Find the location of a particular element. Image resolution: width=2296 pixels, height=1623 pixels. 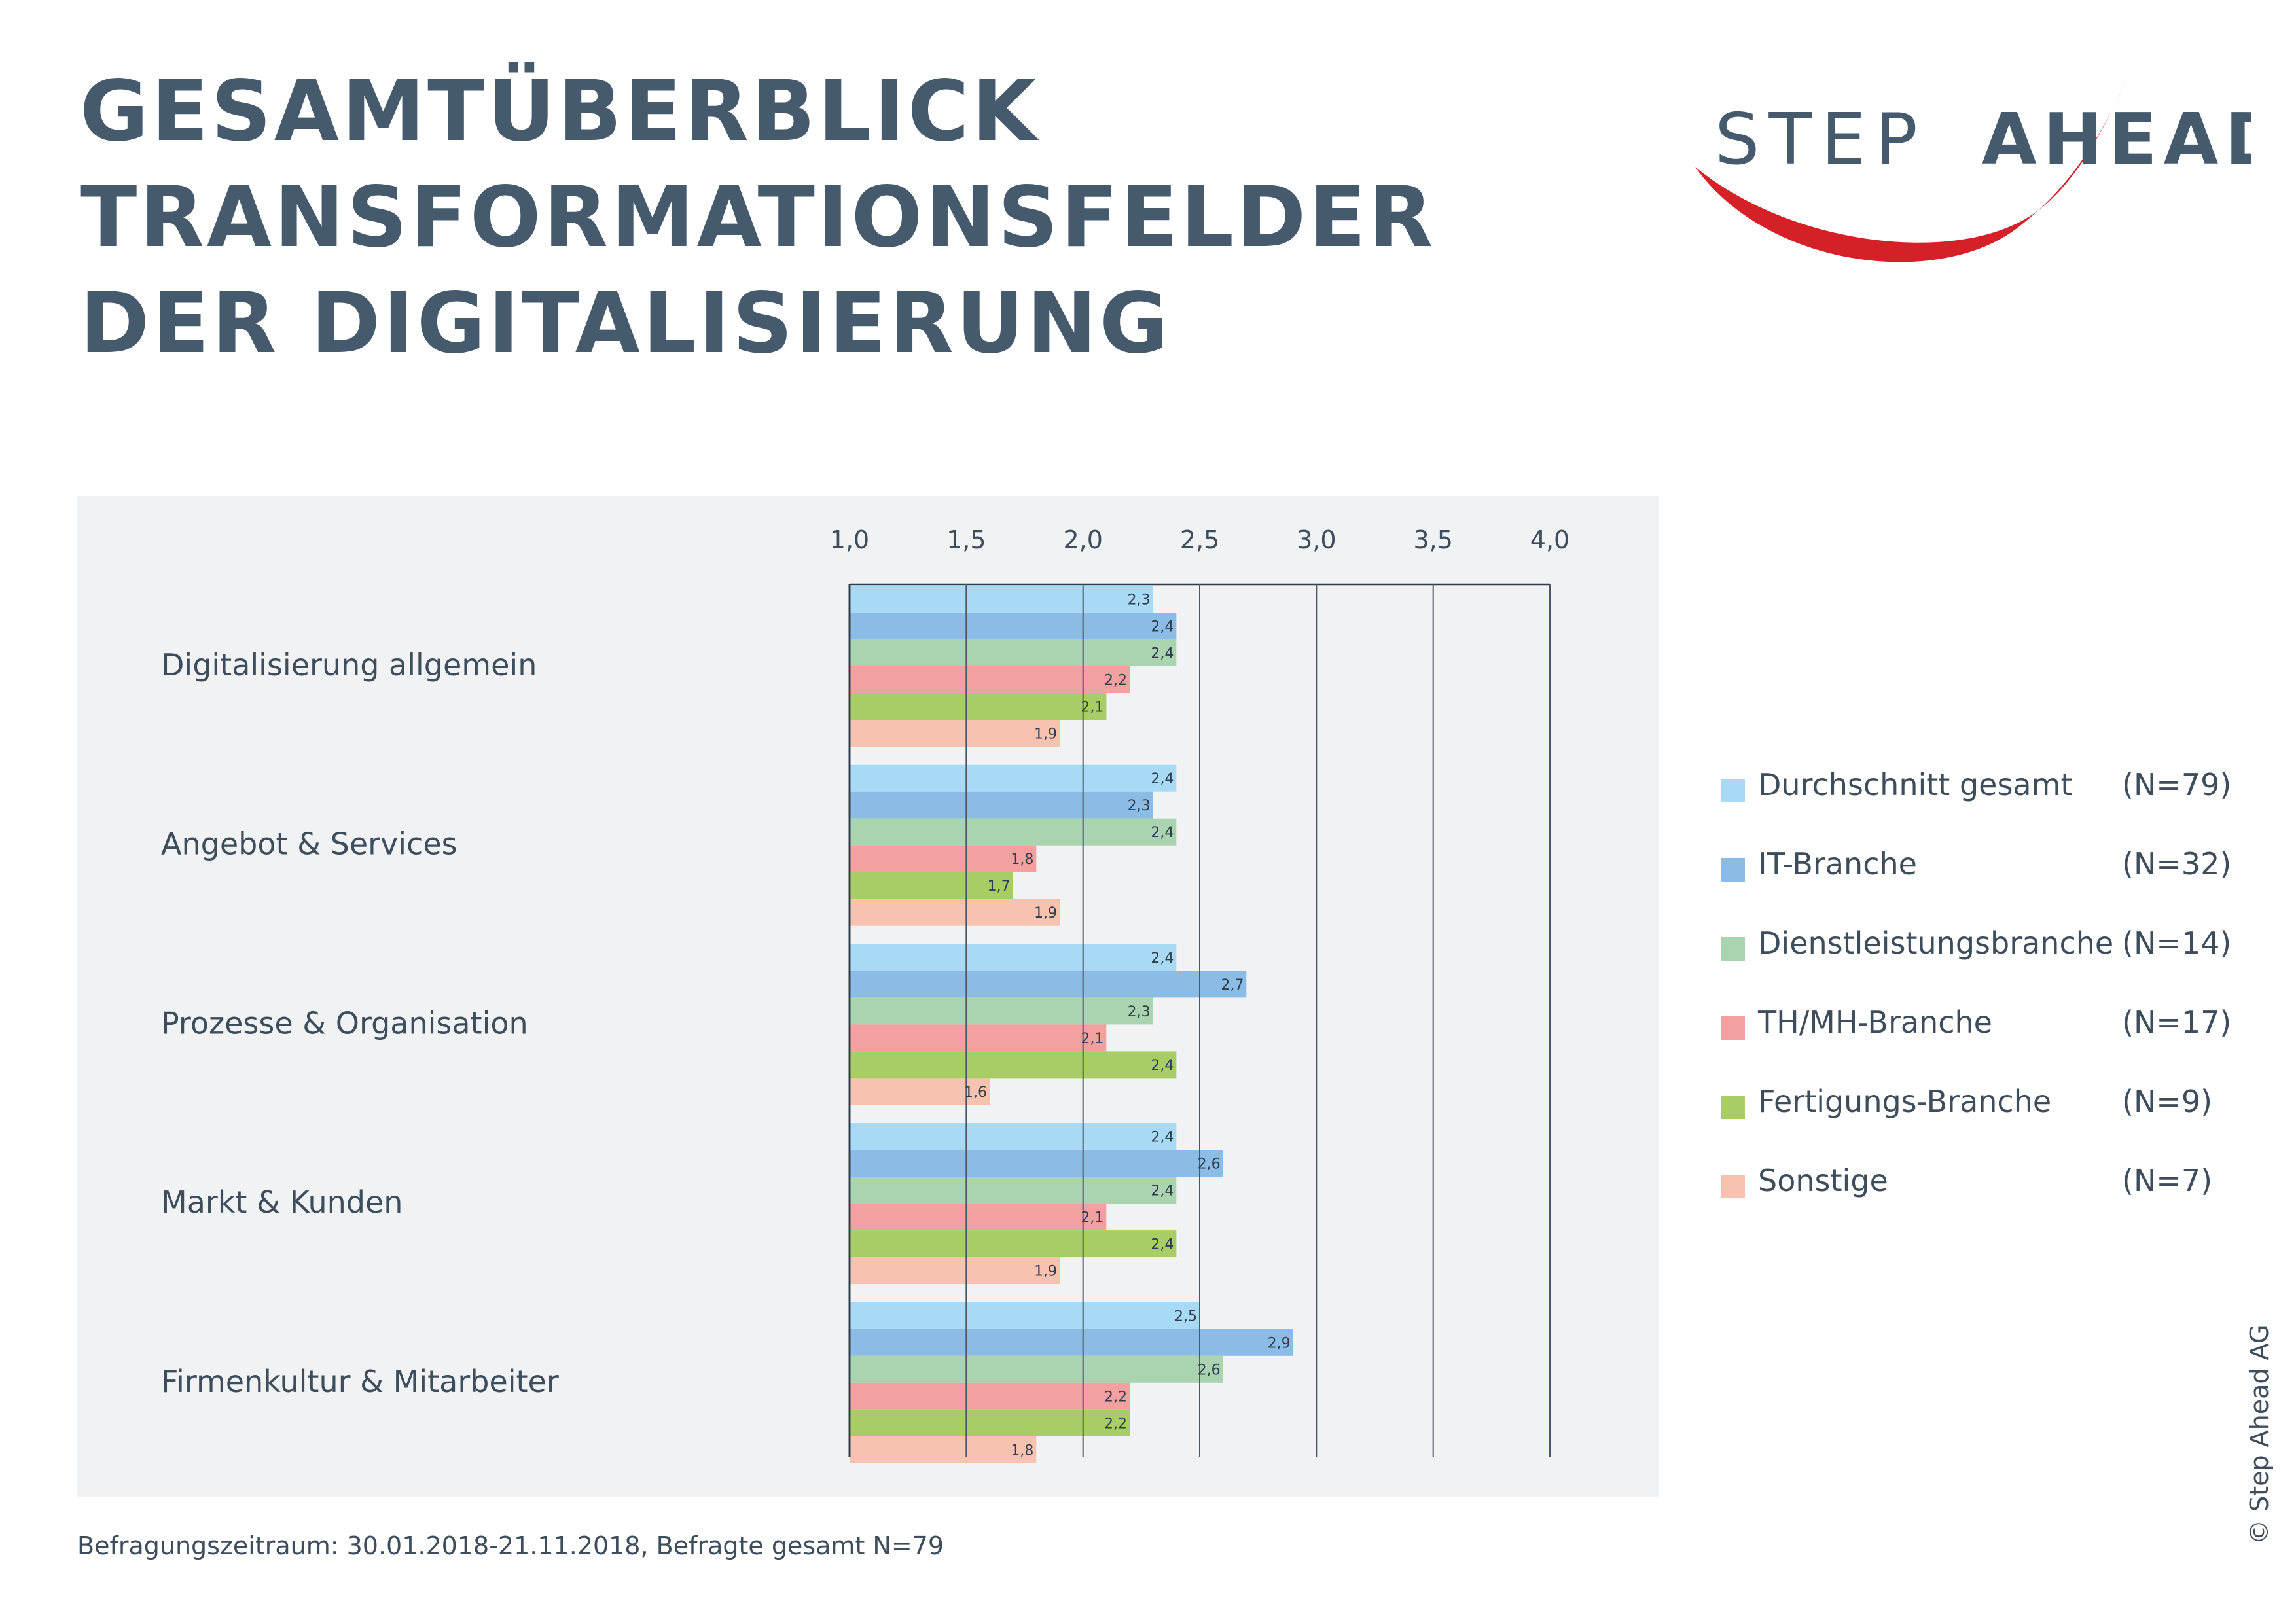

legend-item: Fertigungs-Branche (N=9) is located at coordinates (1976, 1109).